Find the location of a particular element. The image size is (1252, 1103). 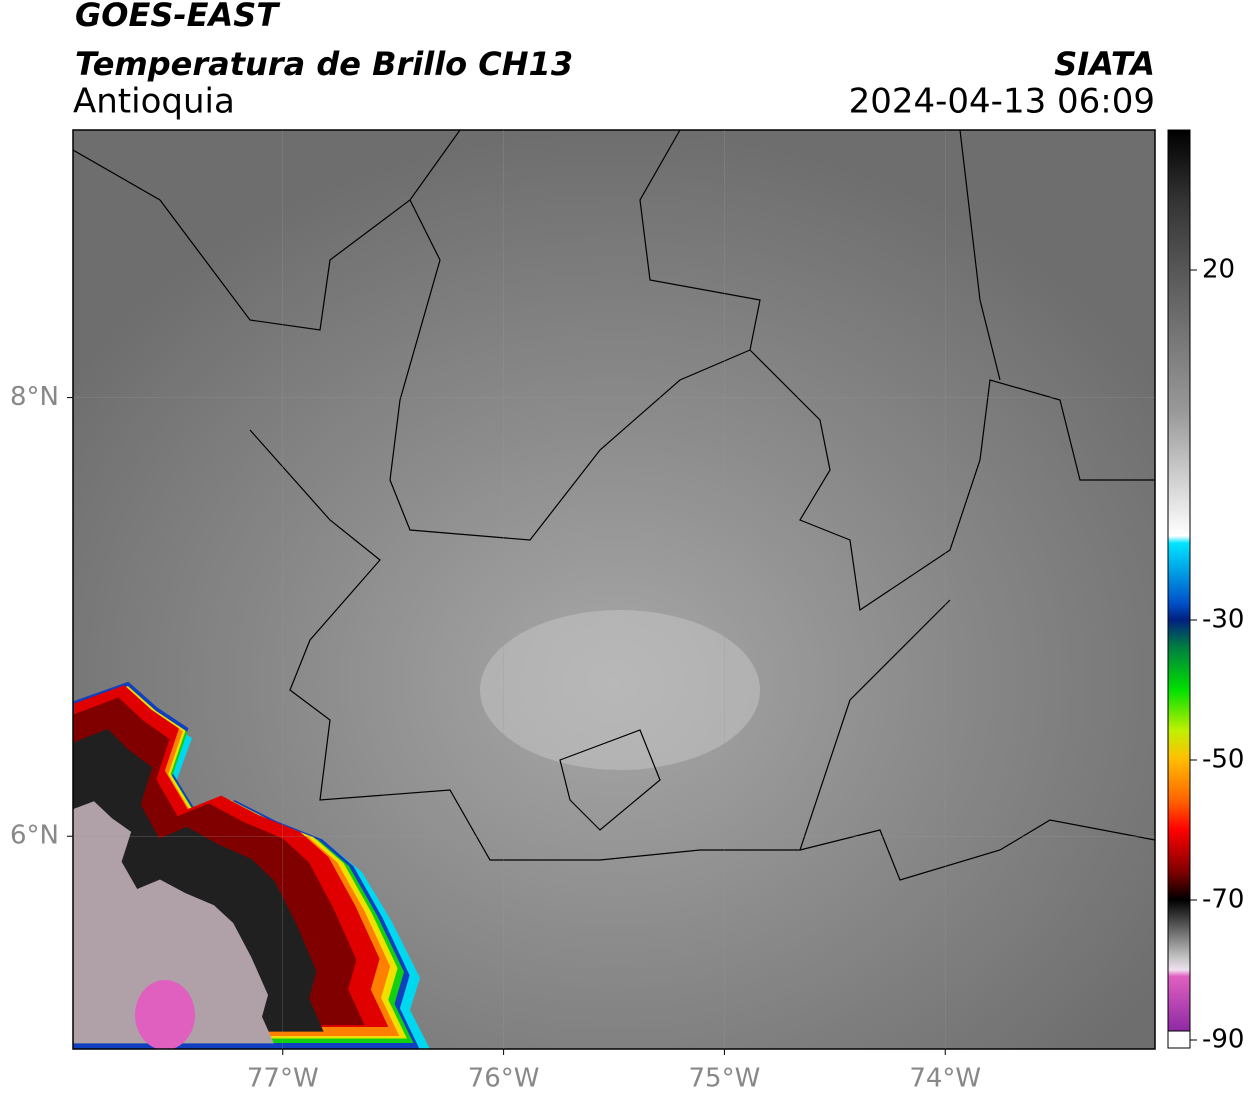

lat-tick-label: 6°N is located at coordinates (34, 836).